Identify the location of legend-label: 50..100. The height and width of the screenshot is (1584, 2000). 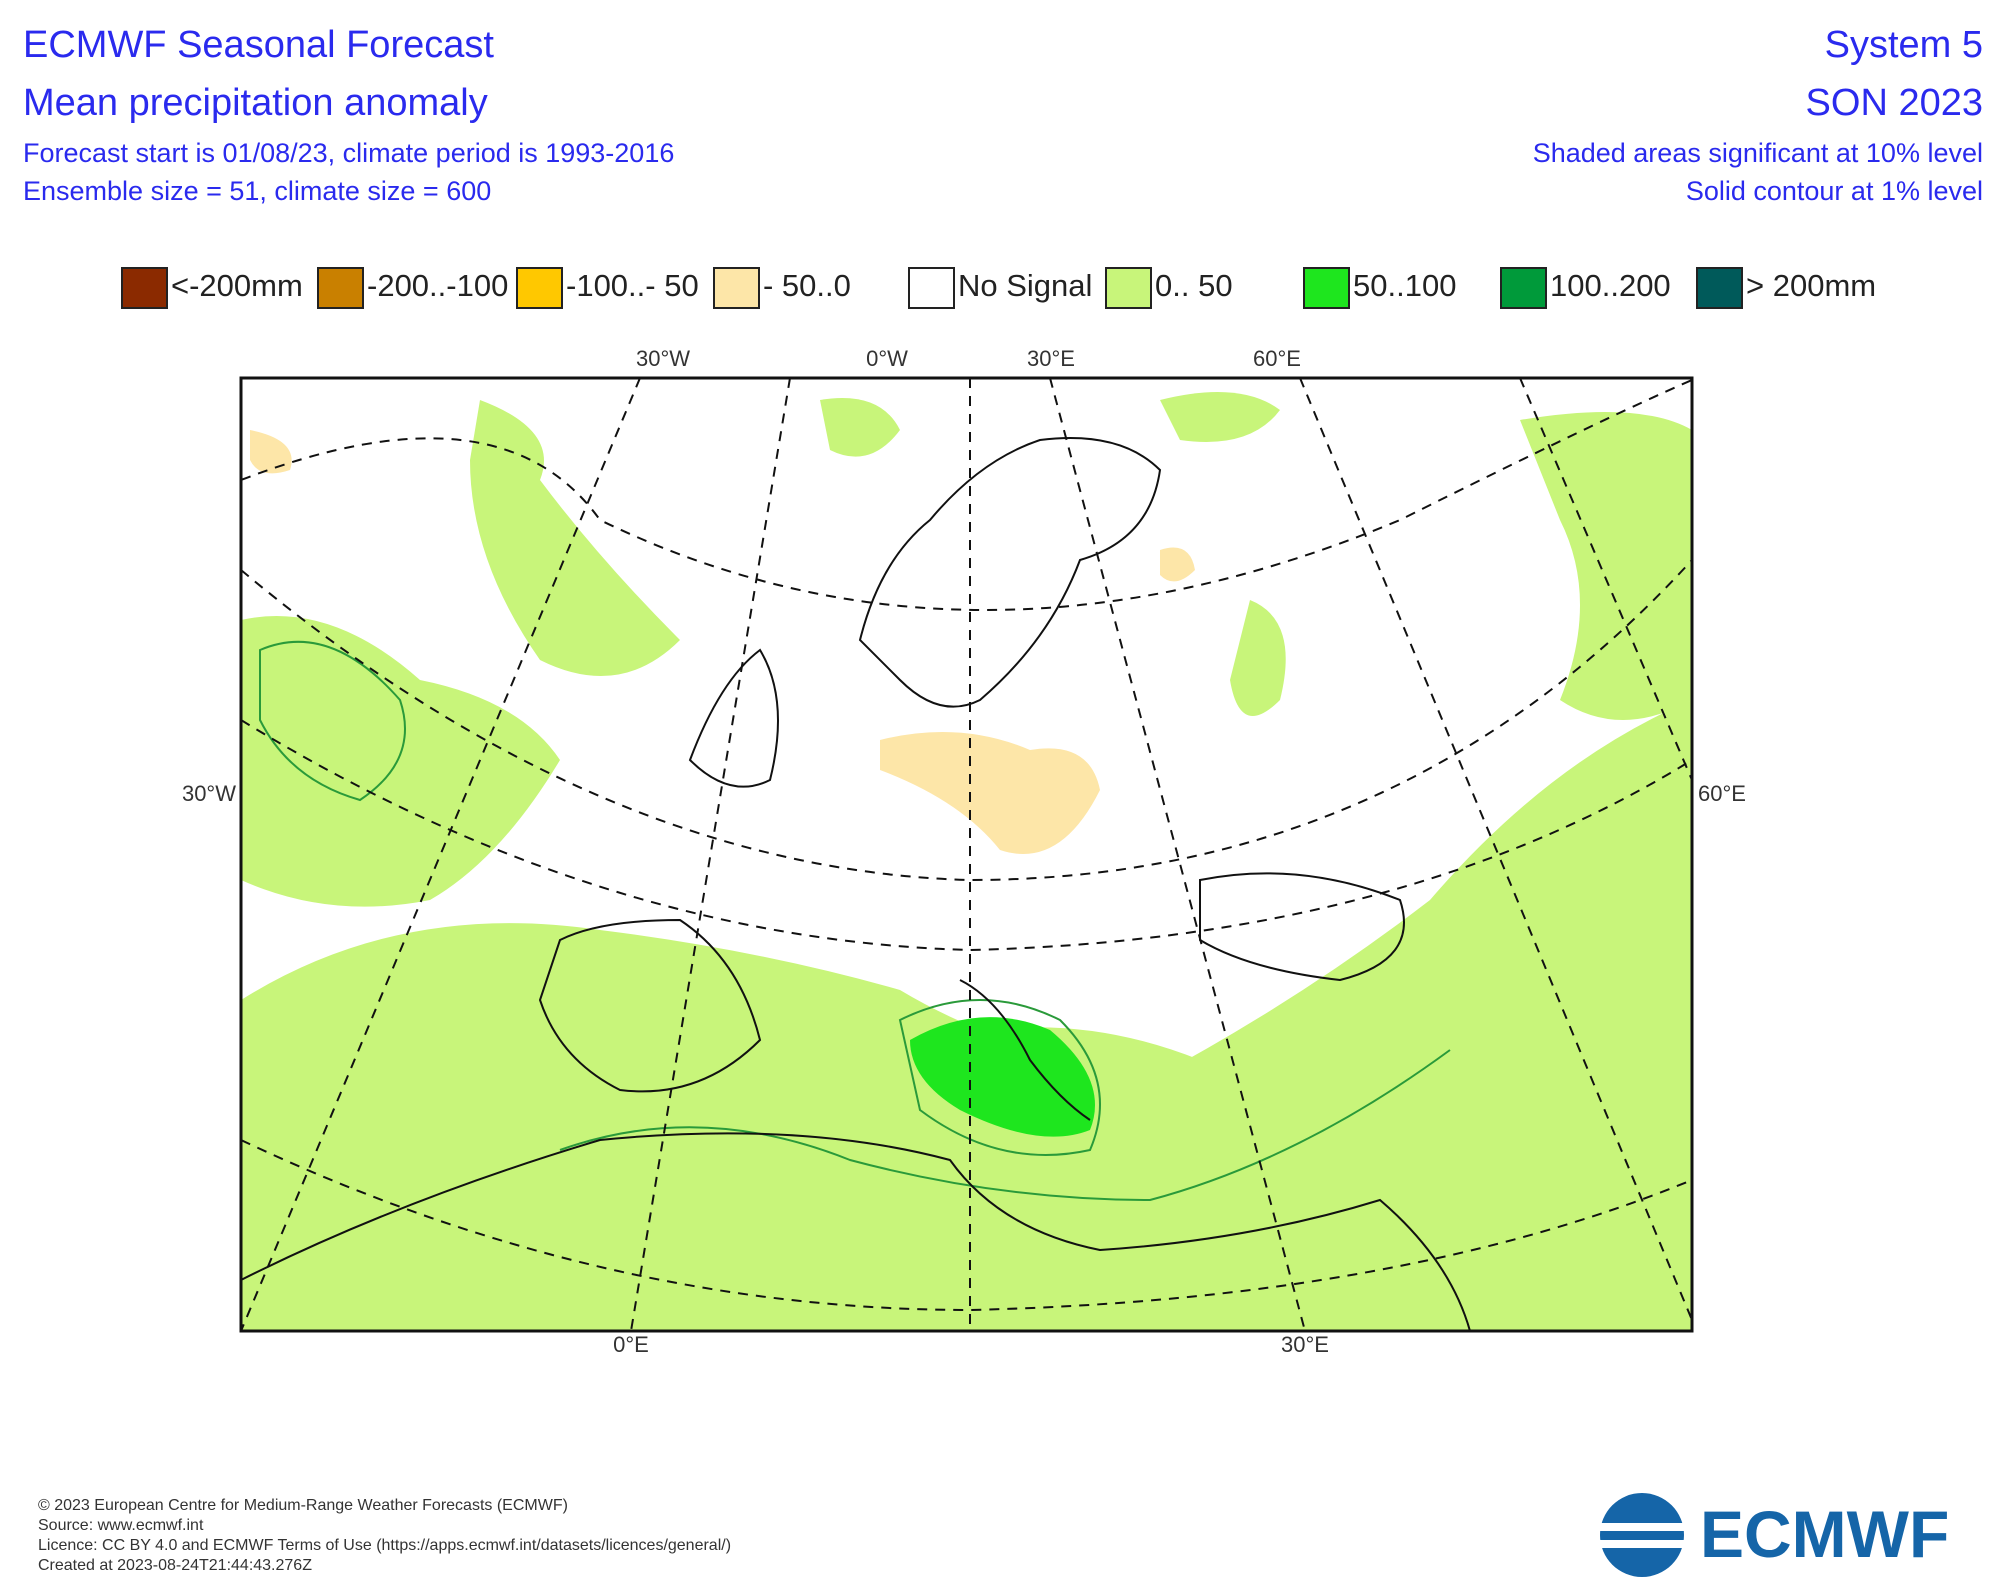
(1404, 285).